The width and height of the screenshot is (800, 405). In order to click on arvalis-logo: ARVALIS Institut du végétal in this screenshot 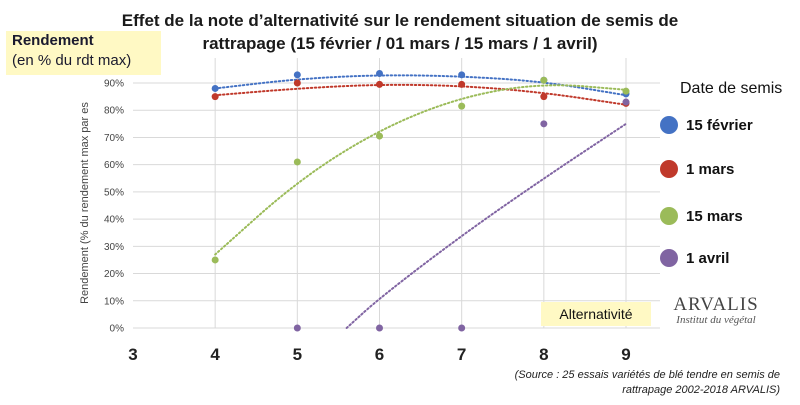, I will do `click(716, 310)`.